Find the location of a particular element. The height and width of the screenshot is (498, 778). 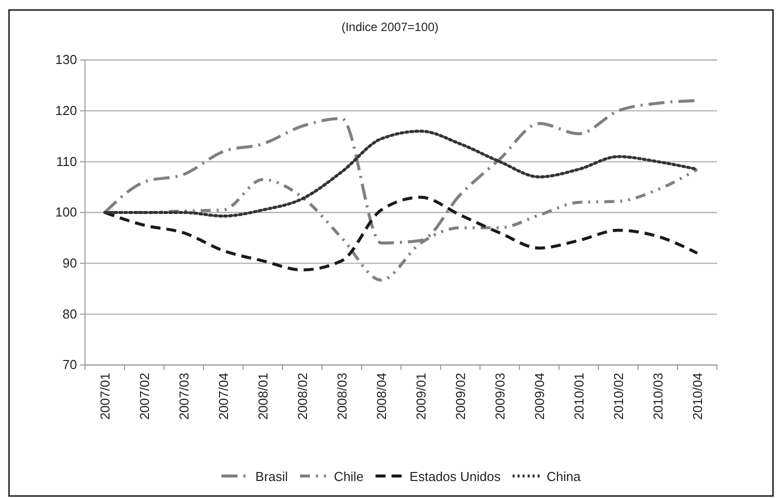

legend-label: Chile is located at coordinates (349, 476).